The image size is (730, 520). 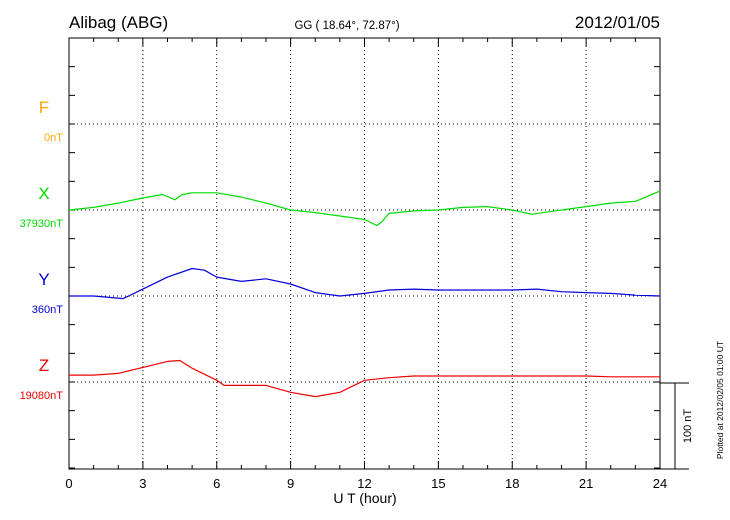 I want to click on x-tick-label: 6, so click(x=216, y=483).